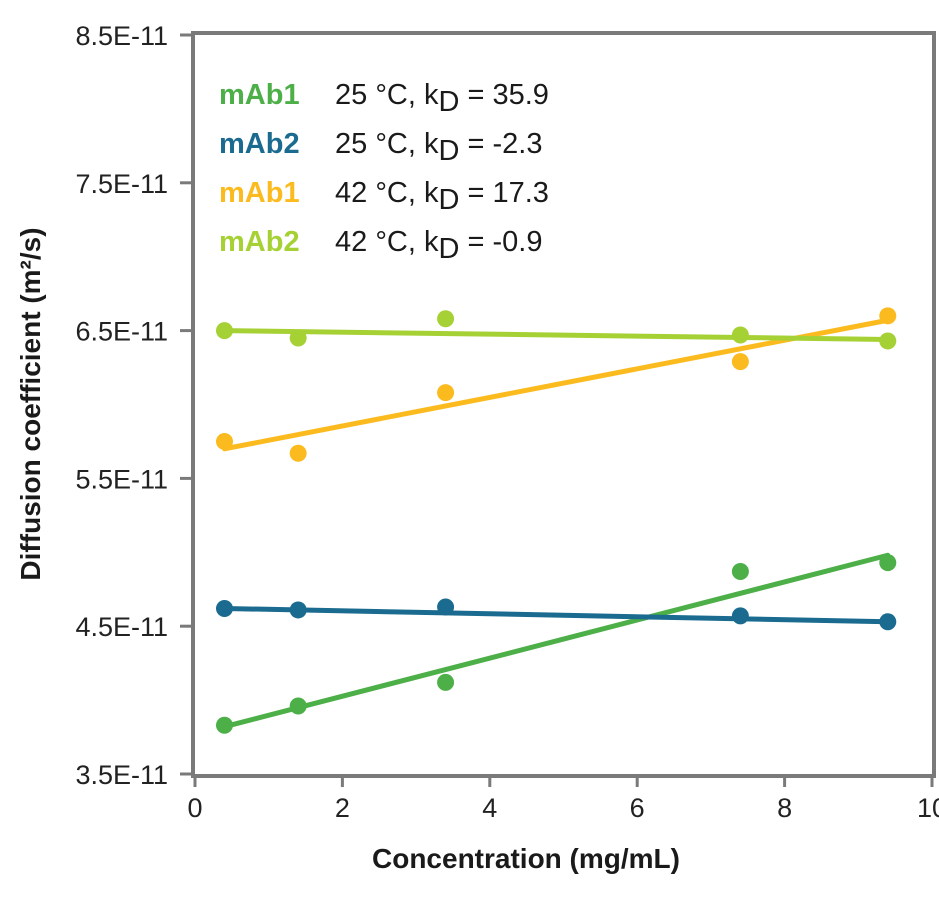 This screenshot has height=900, width=939. Describe the element at coordinates (500, 144) in the screenshot. I see `legend-kd-value: = -2.3` at that location.